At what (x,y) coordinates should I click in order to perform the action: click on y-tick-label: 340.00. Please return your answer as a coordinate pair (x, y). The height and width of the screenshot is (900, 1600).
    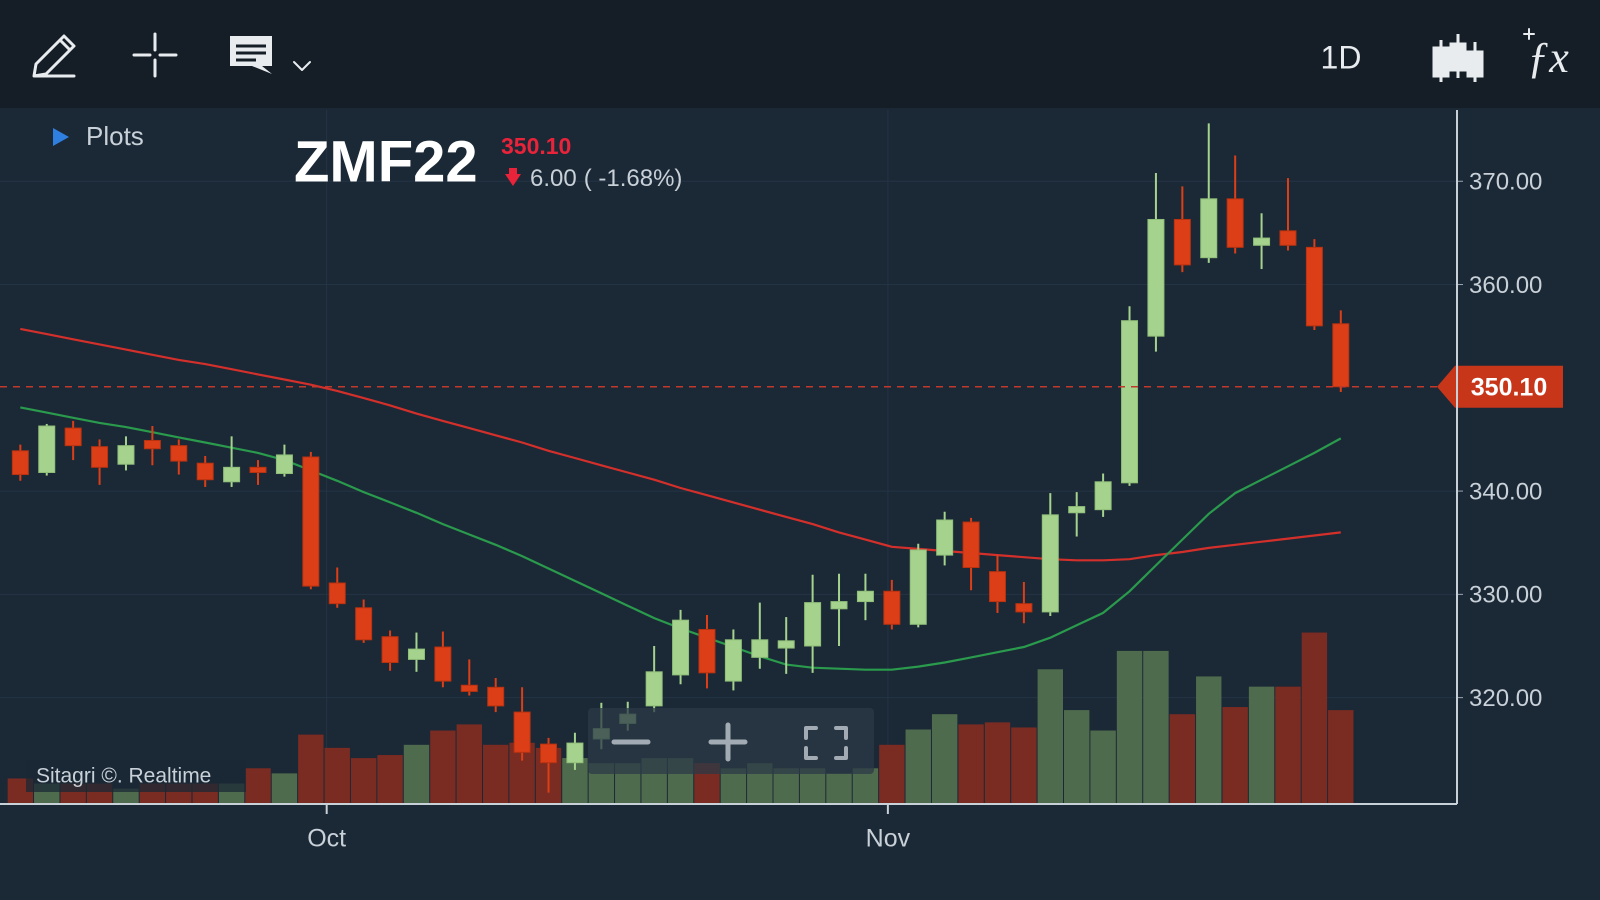
    Looking at the image, I should click on (1505, 491).